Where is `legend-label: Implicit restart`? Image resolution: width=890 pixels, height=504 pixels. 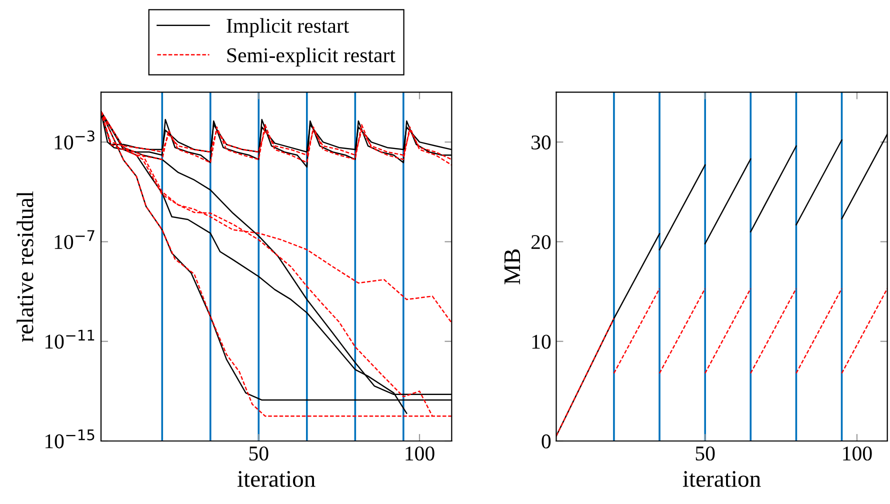
legend-label: Implicit restart is located at coordinates (288, 28).